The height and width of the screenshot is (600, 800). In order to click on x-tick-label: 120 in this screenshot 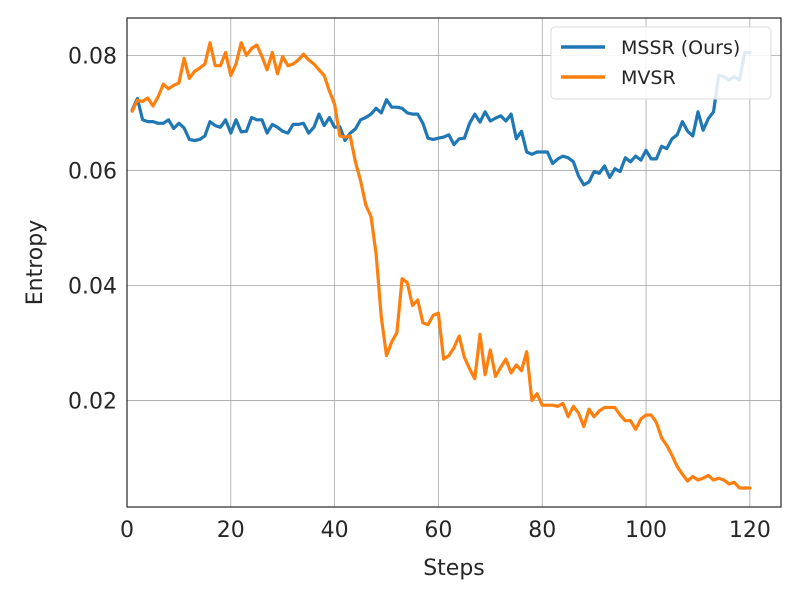, I will do `click(750, 530)`.